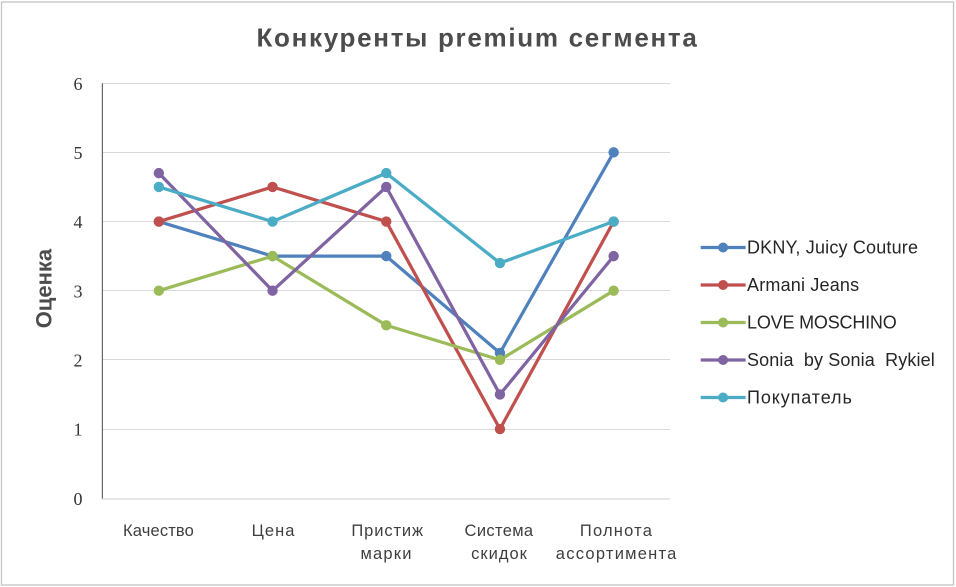 This screenshot has width=956, height=587. I want to click on svg-text: 3, so click(78, 291).